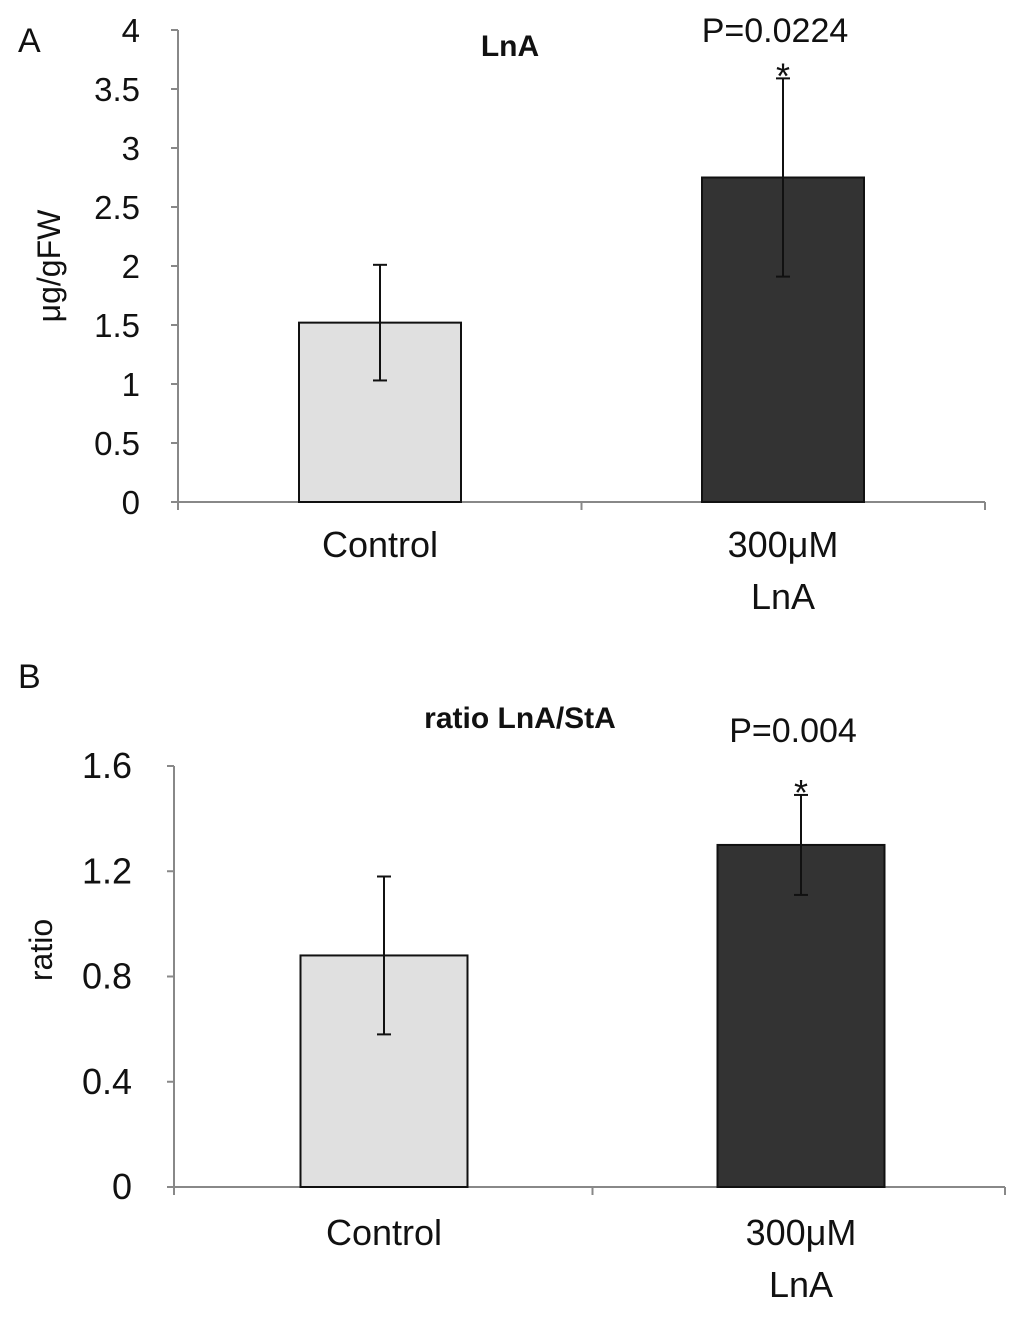 The height and width of the screenshot is (1318, 1024). What do you see at coordinates (107, 1081) in the screenshot?
I see `panel-b-y-tick-label: 0.4` at bounding box center [107, 1081].